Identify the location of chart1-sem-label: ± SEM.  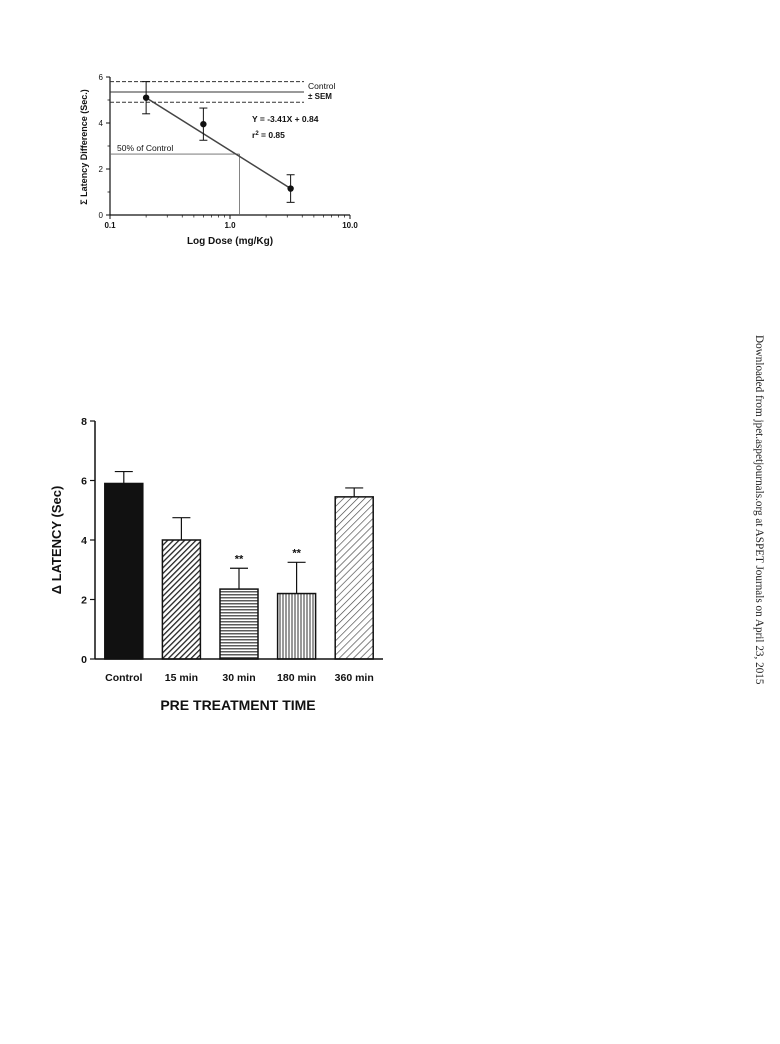
(320, 96).